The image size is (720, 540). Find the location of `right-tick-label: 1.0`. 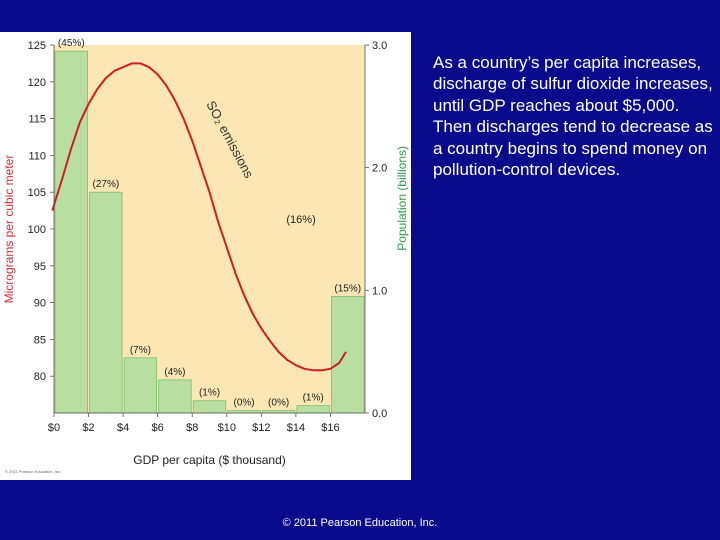

right-tick-label: 1.0 is located at coordinates (379, 291).